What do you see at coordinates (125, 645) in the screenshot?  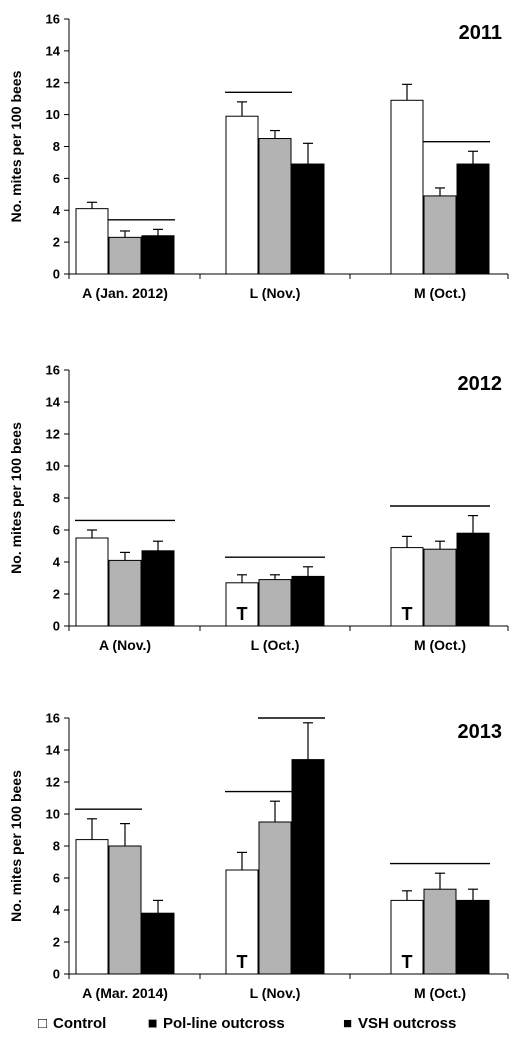 I see `category-label: A (Nov.)` at bounding box center [125, 645].